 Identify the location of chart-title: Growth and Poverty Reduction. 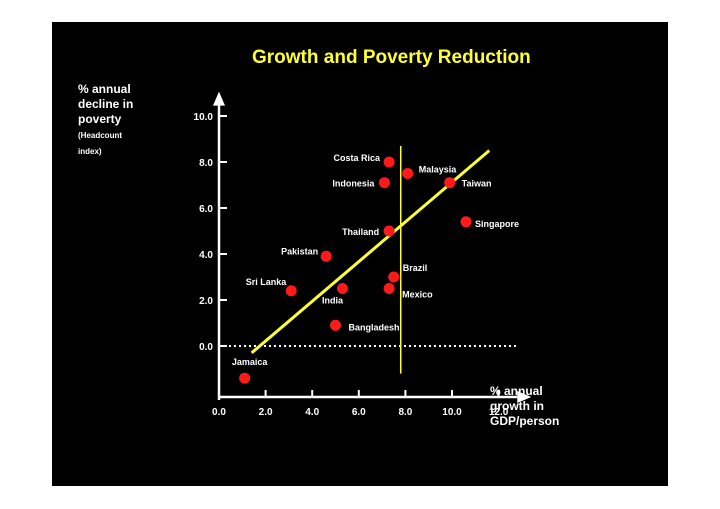
(391, 57).